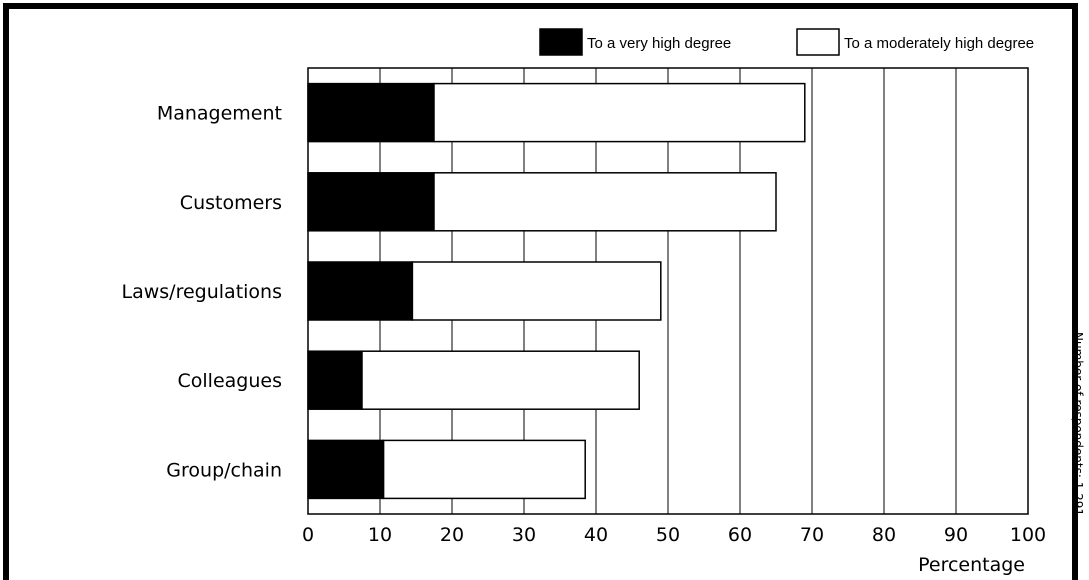 The height and width of the screenshot is (580, 1089). What do you see at coordinates (668, 535) in the screenshot?
I see `x-tick-label: 50` at bounding box center [668, 535].